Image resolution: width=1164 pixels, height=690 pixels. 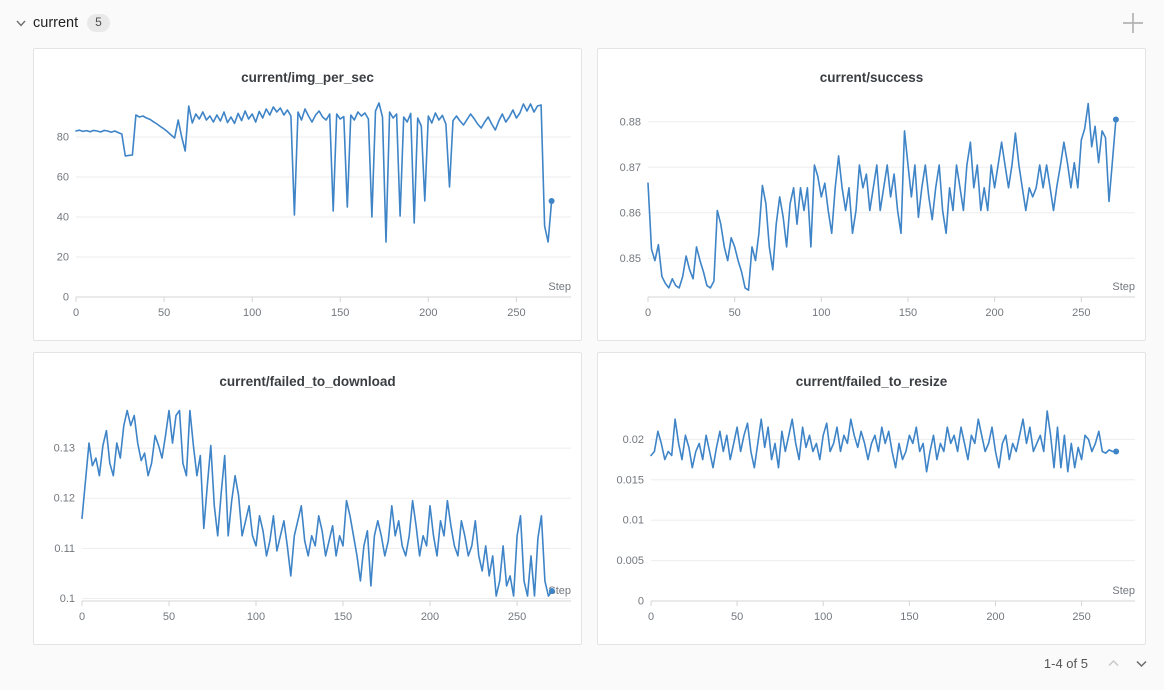 What do you see at coordinates (1065, 663) in the screenshot?
I see `pagination-label: 1-4 of 5` at bounding box center [1065, 663].